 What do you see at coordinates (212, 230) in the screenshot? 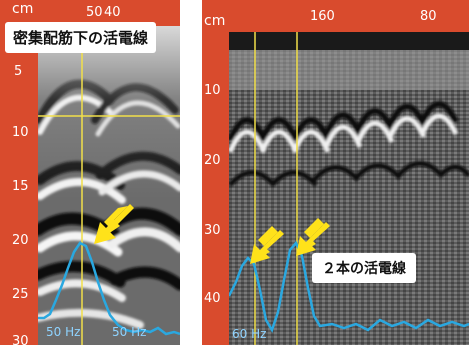
I see `right-depth-tick: 30` at bounding box center [212, 230].